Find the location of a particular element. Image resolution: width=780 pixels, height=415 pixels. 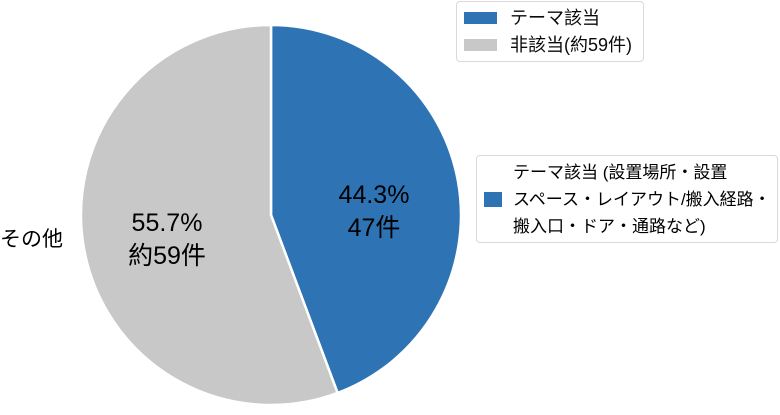

slice-other-count: 約59件 is located at coordinates (167, 256).